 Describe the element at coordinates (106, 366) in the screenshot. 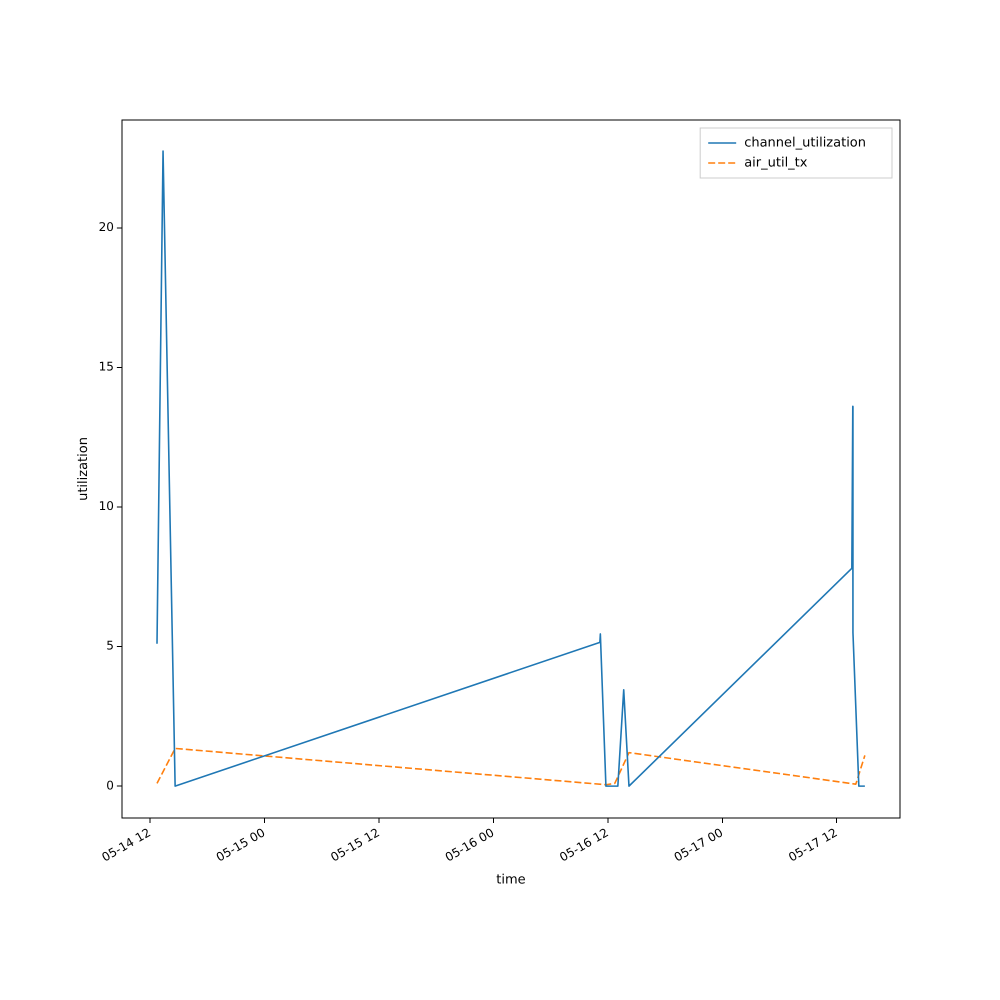

I see `y-tick-label: 15` at that location.